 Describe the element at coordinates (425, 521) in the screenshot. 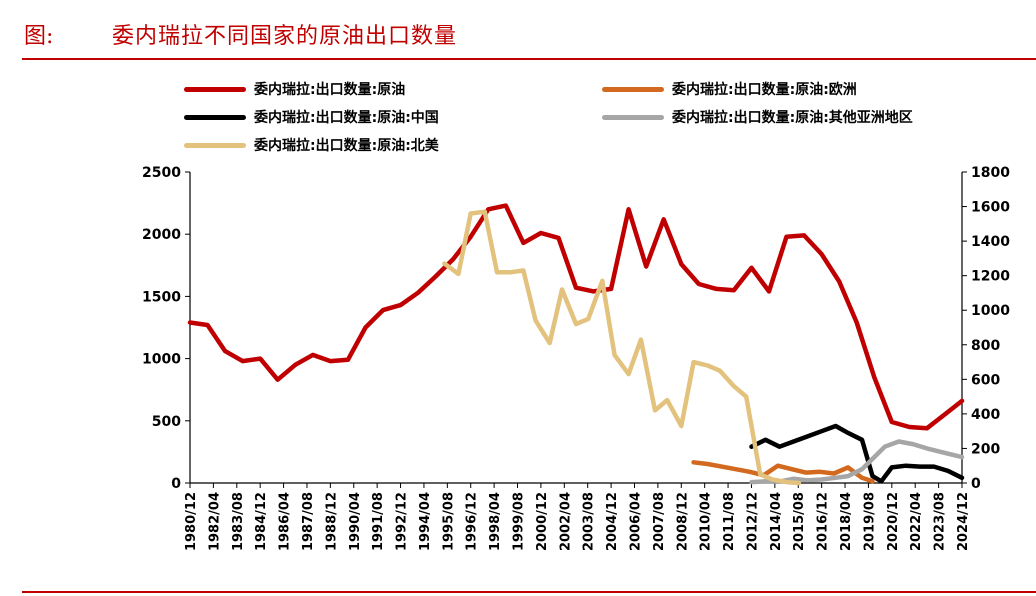

I see `x-tick-label: 1994/04` at that location.